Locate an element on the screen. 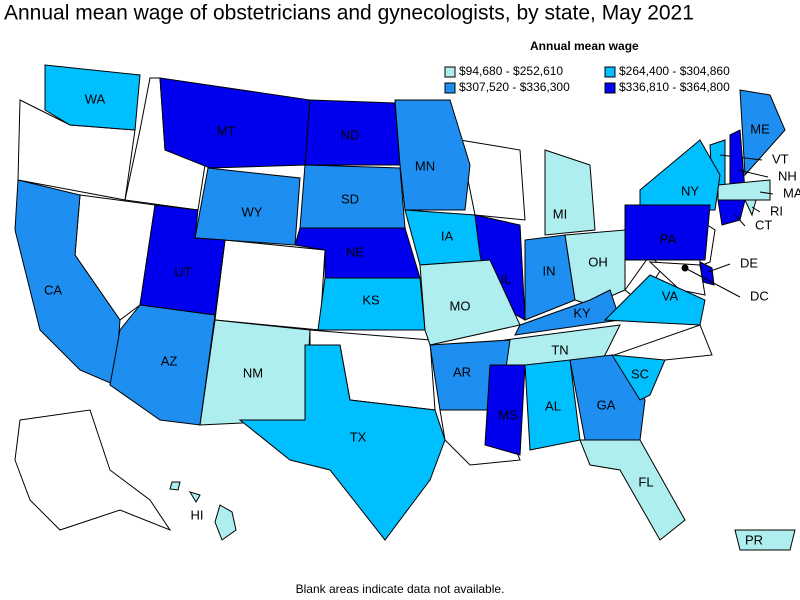 The width and height of the screenshot is (800, 600). state-label: NH is located at coordinates (787, 175).